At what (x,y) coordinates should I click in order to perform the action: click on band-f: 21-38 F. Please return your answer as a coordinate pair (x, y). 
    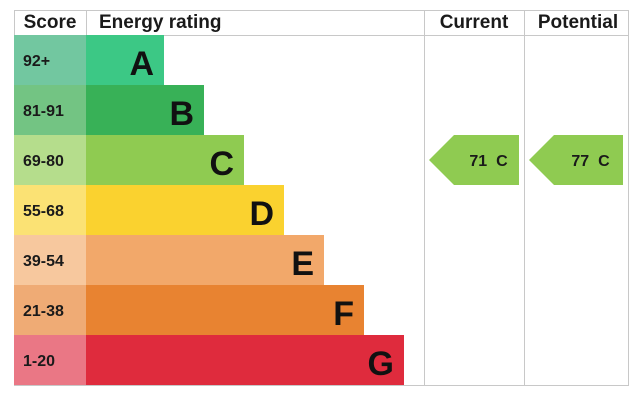
    Looking at the image, I should click on (189, 310).